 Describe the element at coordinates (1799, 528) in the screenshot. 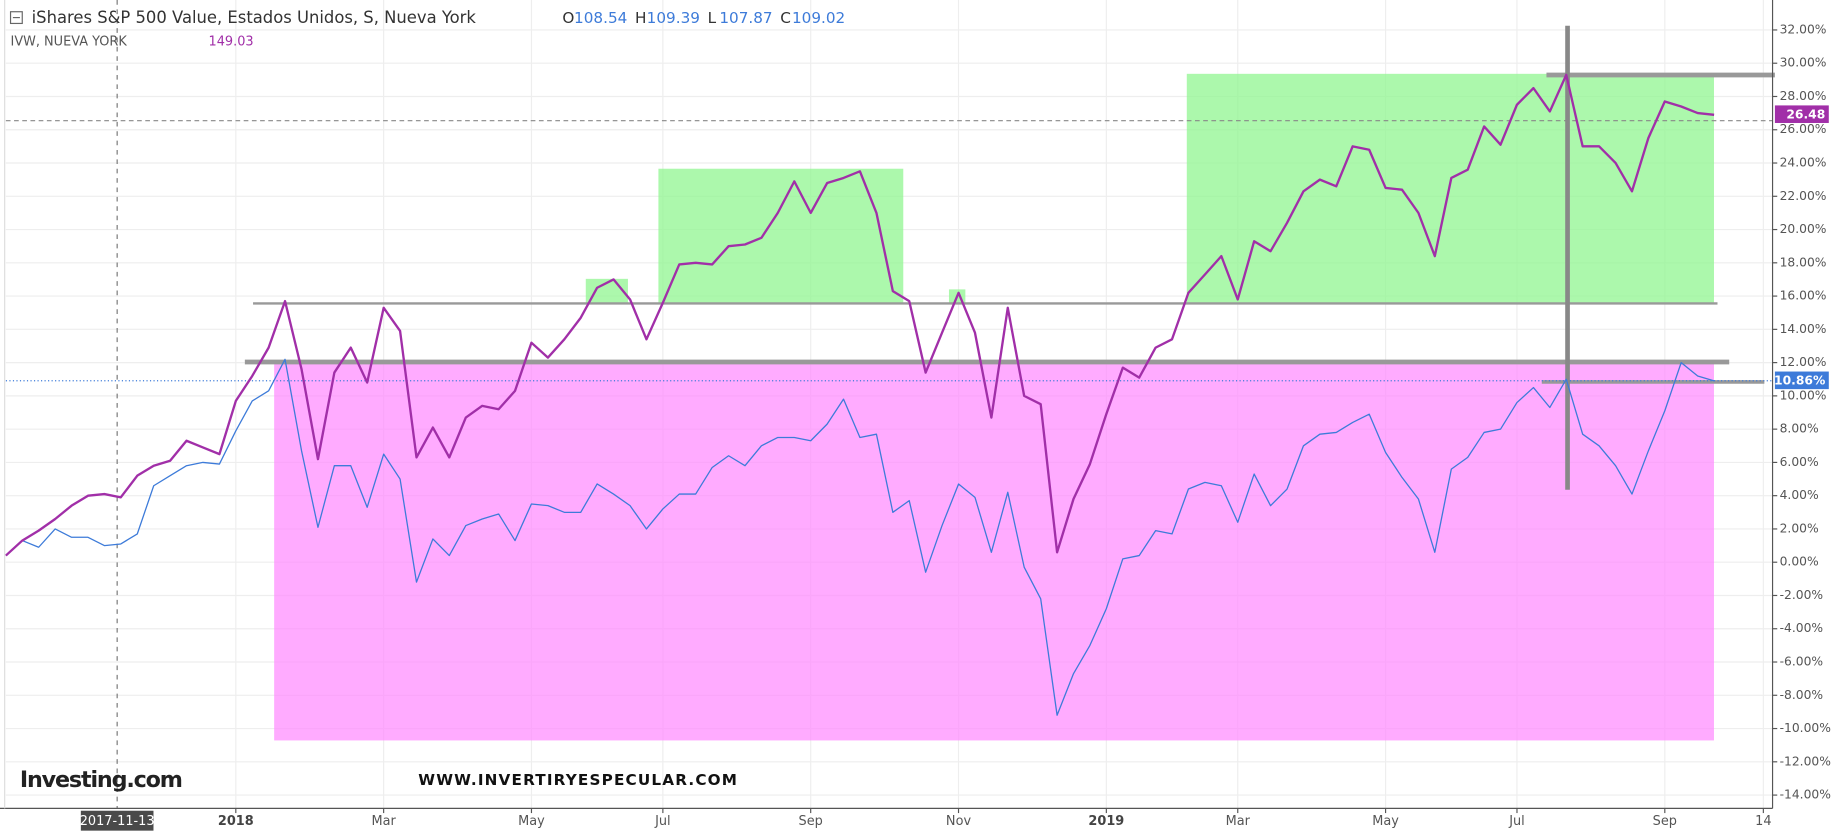

I see `y-tick-label: 2.00%` at that location.